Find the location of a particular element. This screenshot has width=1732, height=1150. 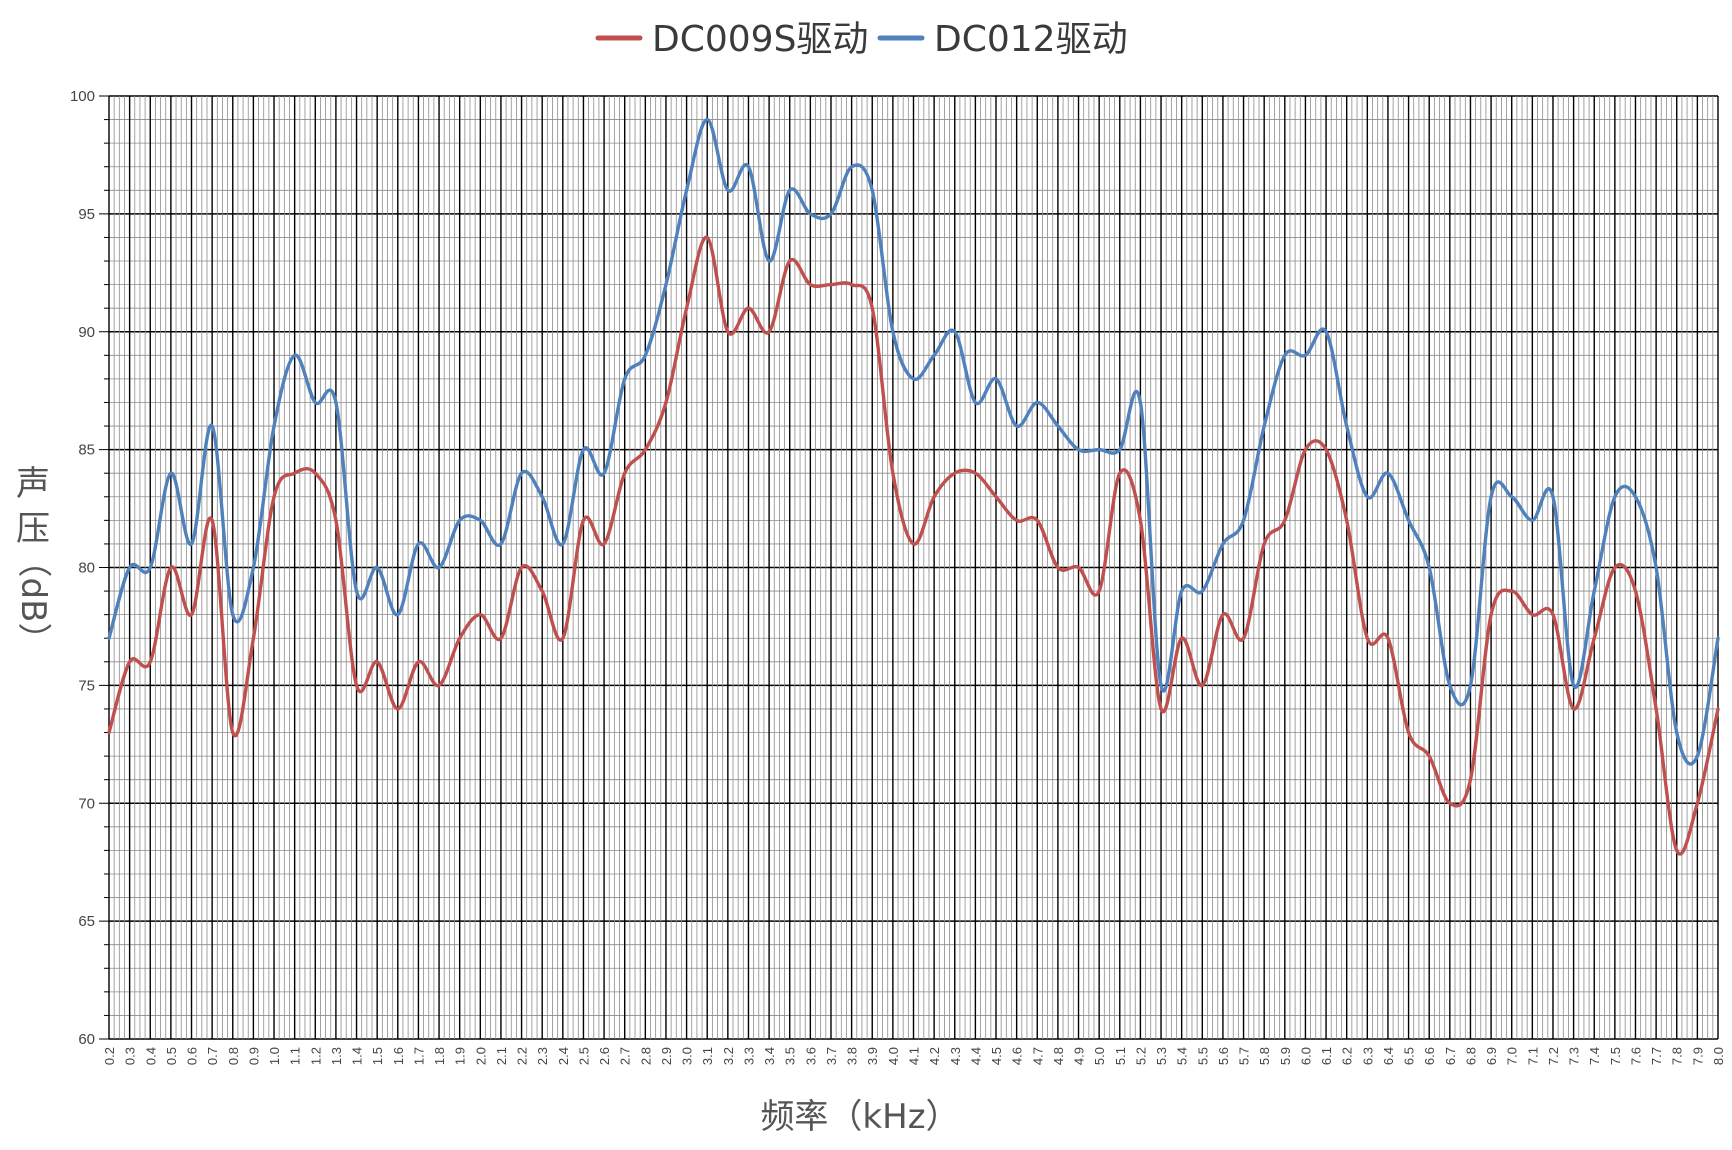

x-tick-label: 2.3 is located at coordinates (542, 1056).